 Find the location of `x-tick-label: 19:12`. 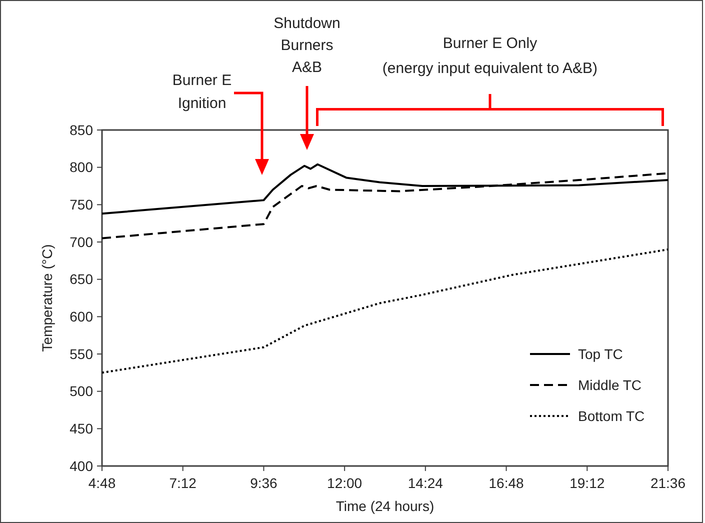

x-tick-label: 19:12 is located at coordinates (587, 483).